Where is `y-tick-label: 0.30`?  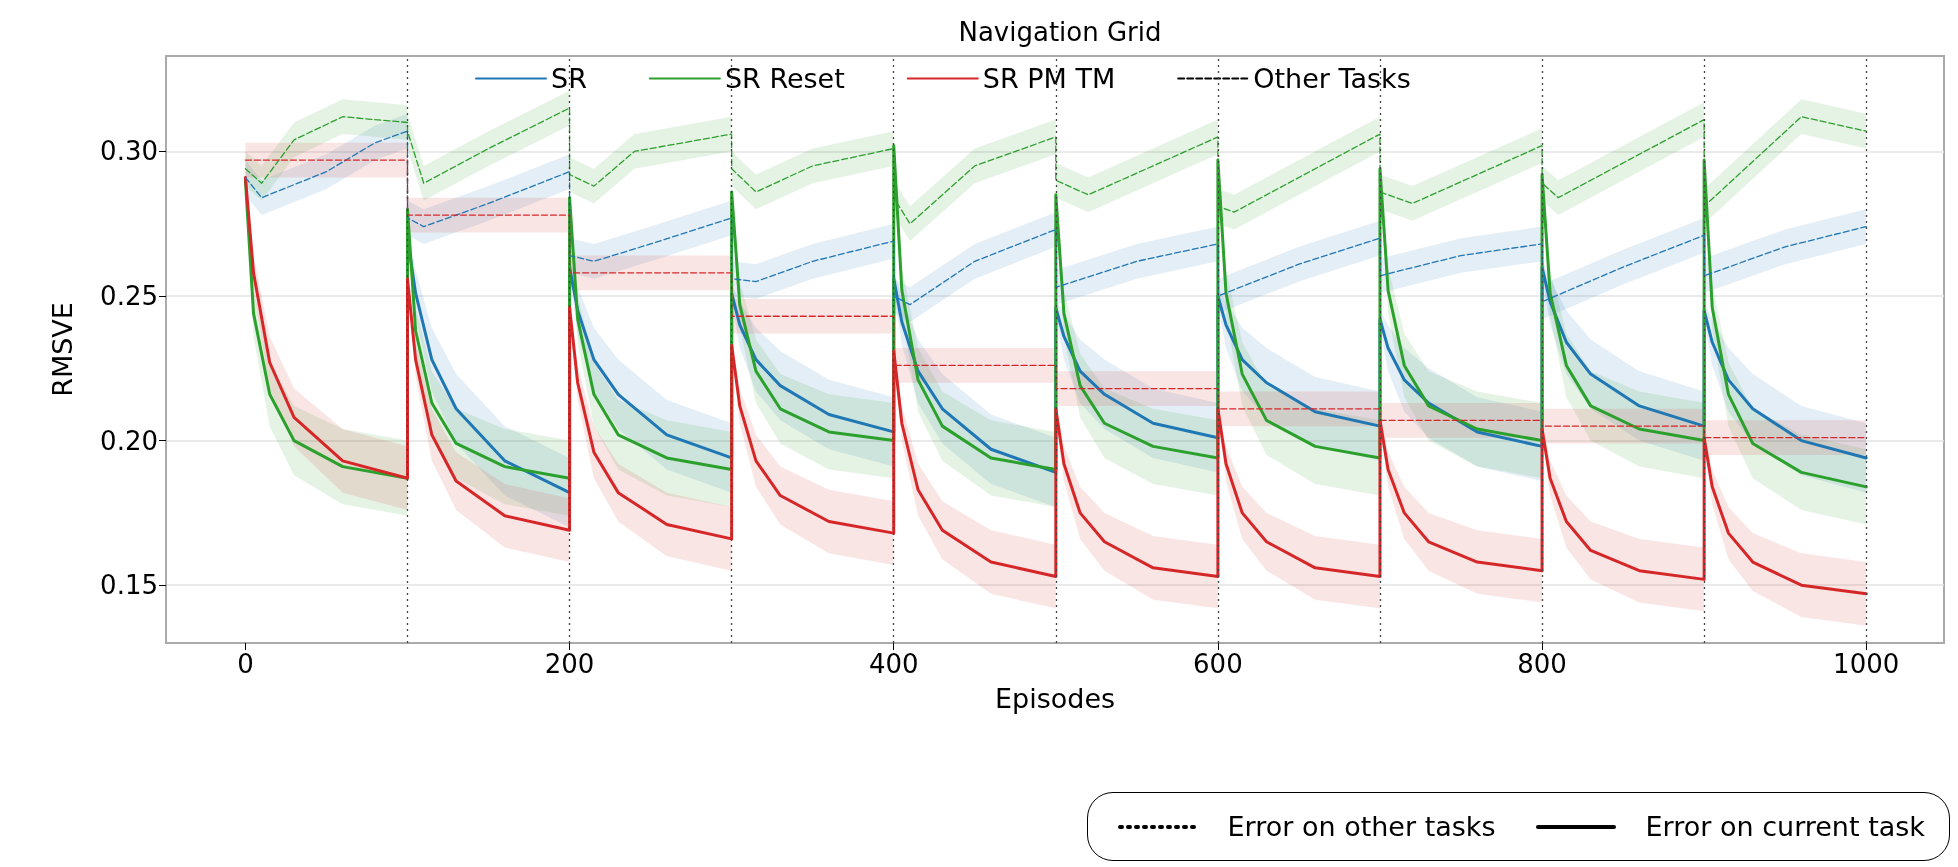
y-tick-label: 0.30 is located at coordinates (129, 151).